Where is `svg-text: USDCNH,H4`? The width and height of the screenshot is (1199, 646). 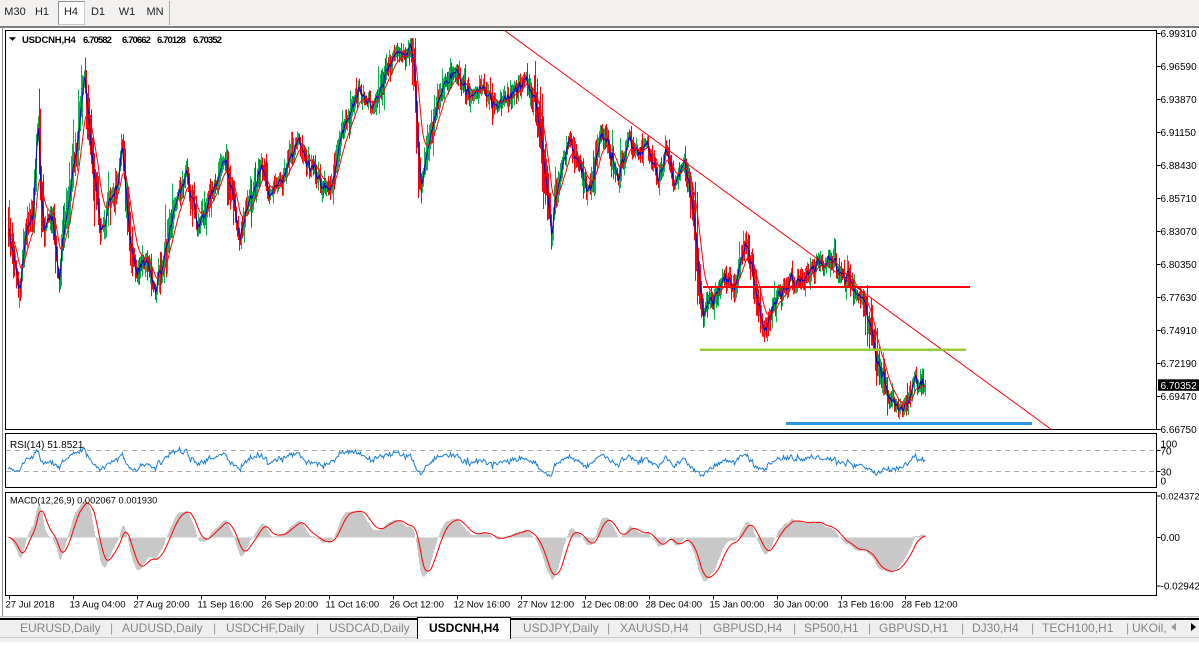
svg-text: USDCNH,H4 is located at coordinates (49, 40).